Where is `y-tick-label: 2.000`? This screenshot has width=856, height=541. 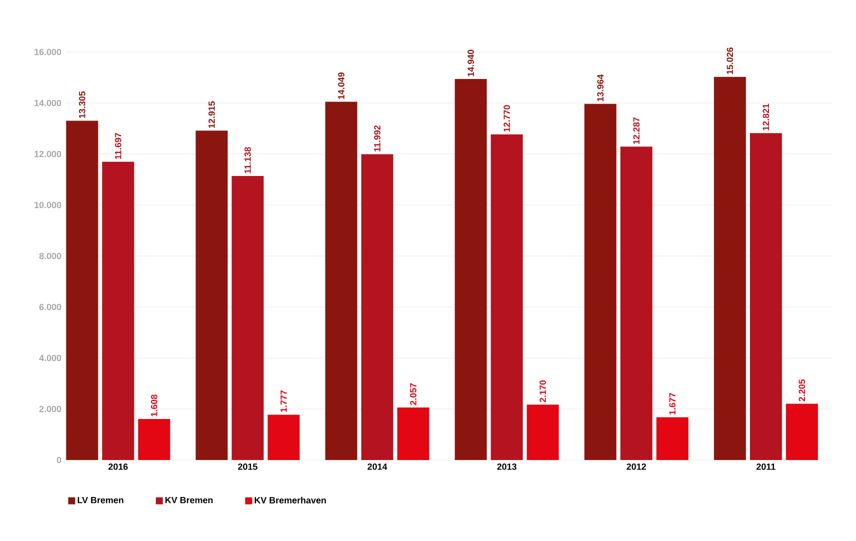
y-tick-label: 2.000 is located at coordinates (50, 409).